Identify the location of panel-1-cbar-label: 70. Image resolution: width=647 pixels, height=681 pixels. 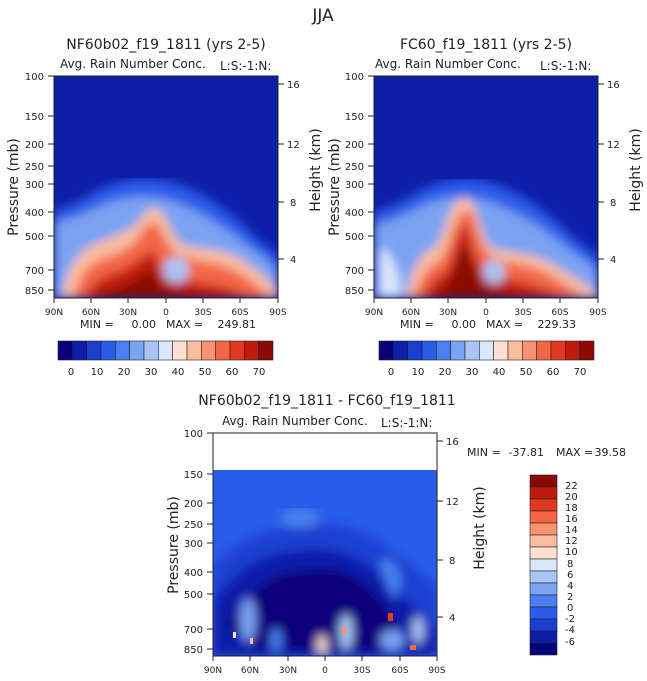
(259, 372).